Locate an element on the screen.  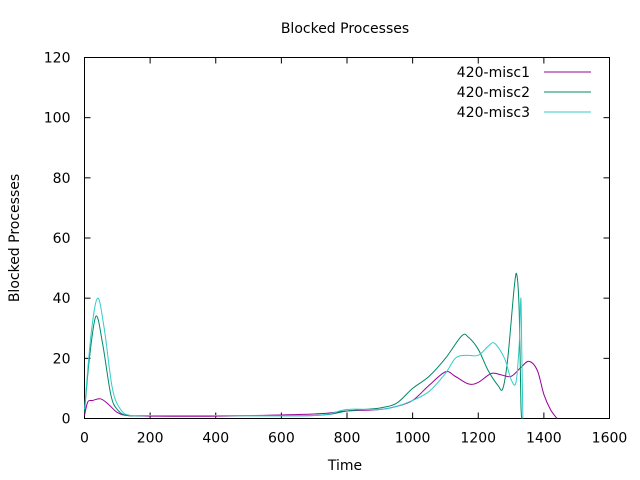
x-tick-label: 800 is located at coordinates (347, 439).